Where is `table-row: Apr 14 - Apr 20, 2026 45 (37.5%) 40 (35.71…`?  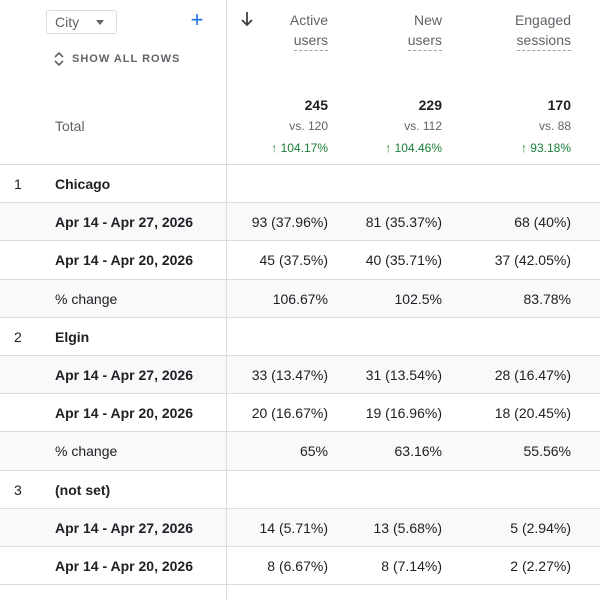 table-row: Apr 14 - Apr 20, 2026 45 (37.5%) 40 (35.71… is located at coordinates (300, 260).